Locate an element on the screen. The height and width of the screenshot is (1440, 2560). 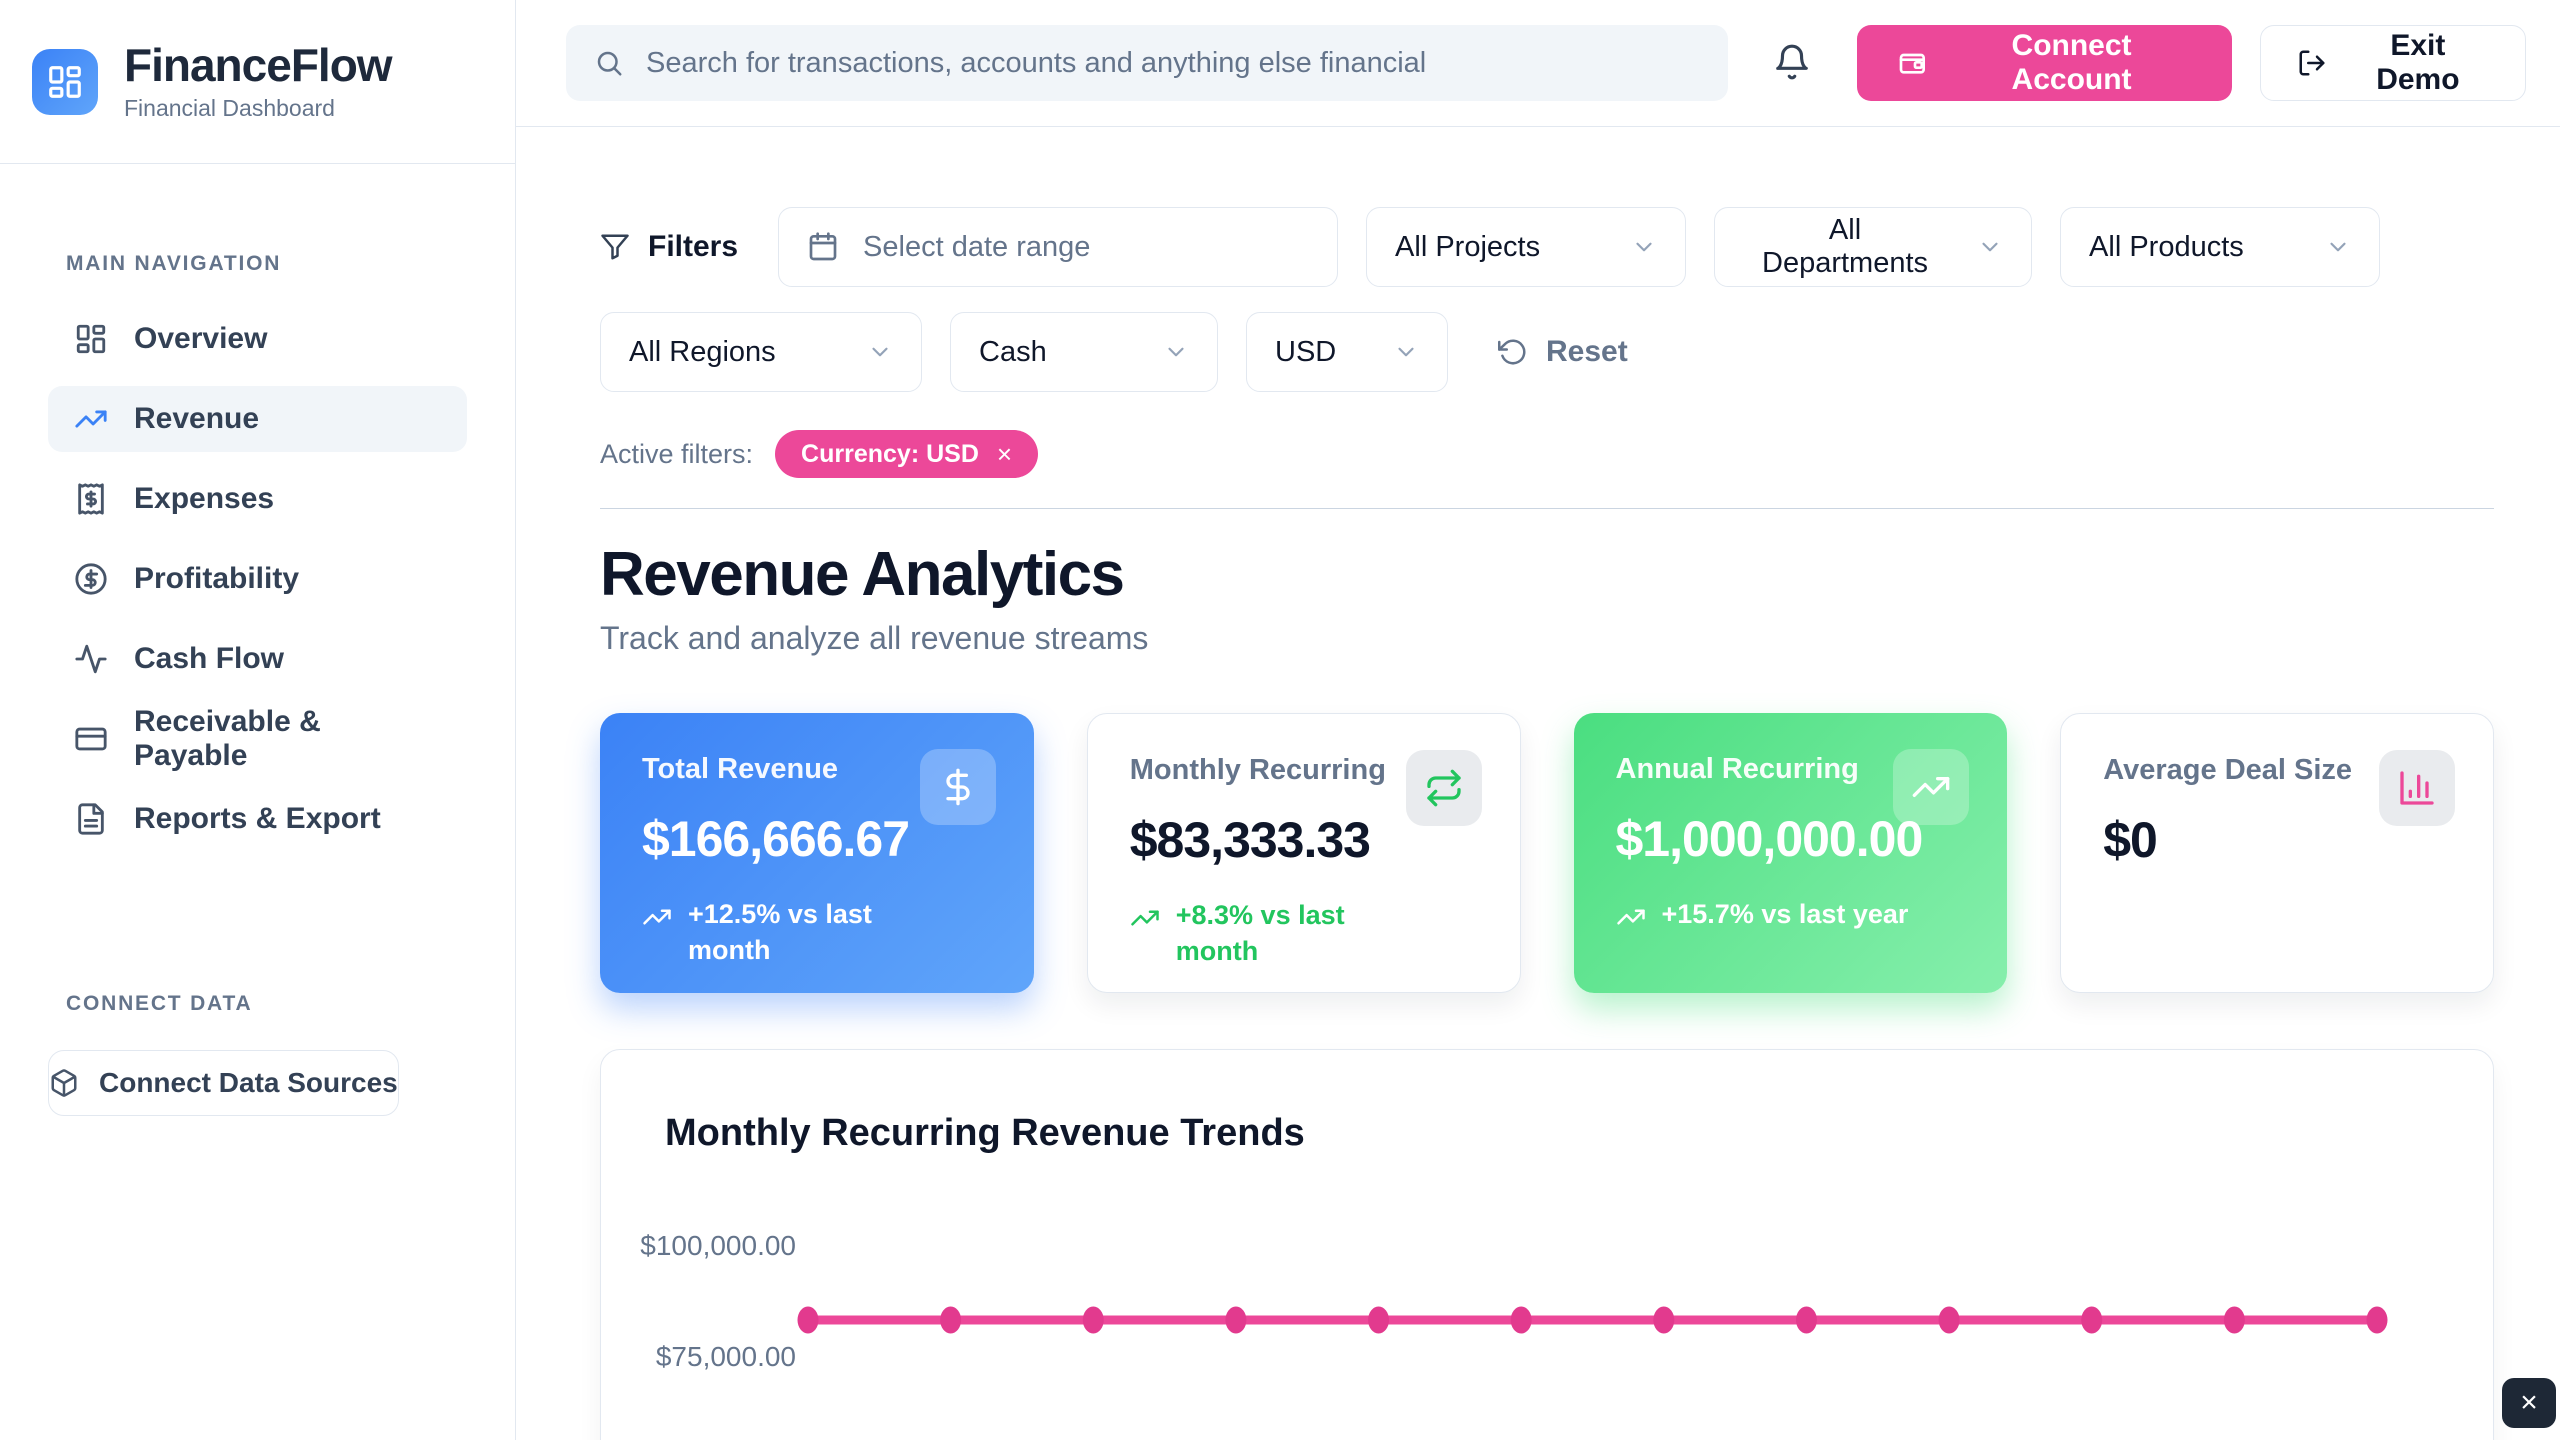
kpi-value: $166,666.67 is located at coordinates (776, 839).